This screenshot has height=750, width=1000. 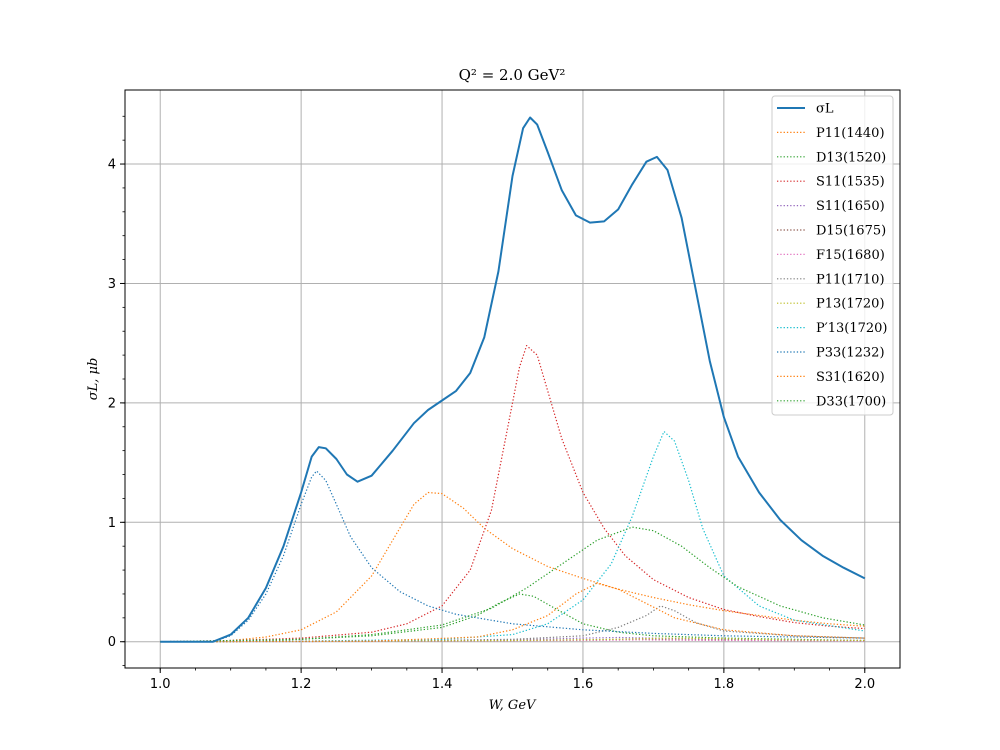 What do you see at coordinates (512, 75) in the screenshot?
I see `chart-title: Q² = 2.0 GeV²` at bounding box center [512, 75].